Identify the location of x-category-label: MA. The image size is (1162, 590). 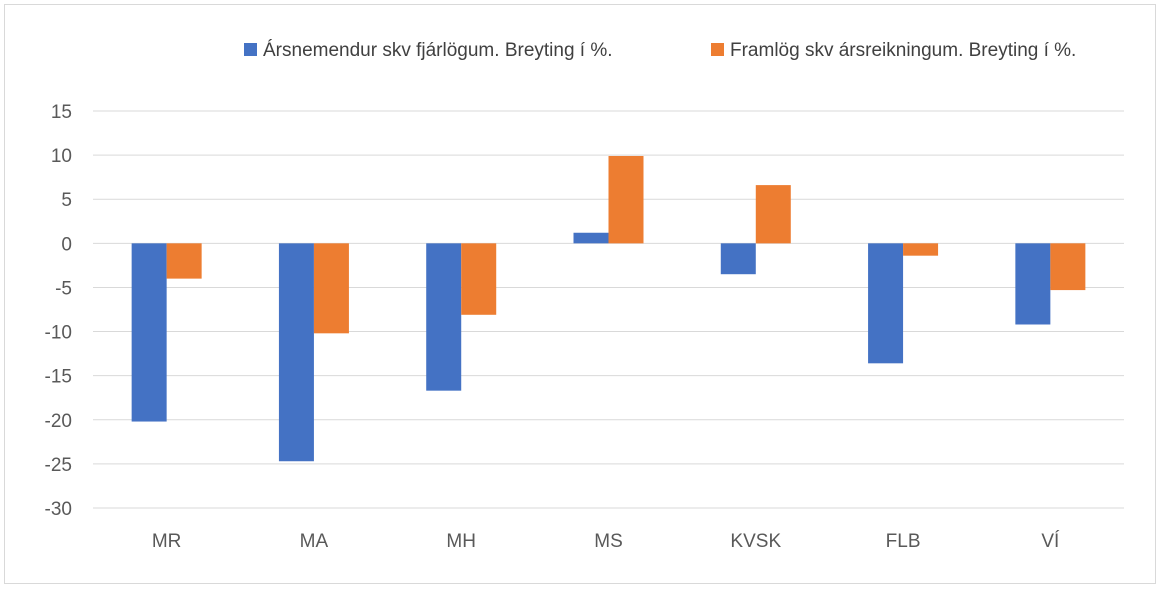
(314, 541).